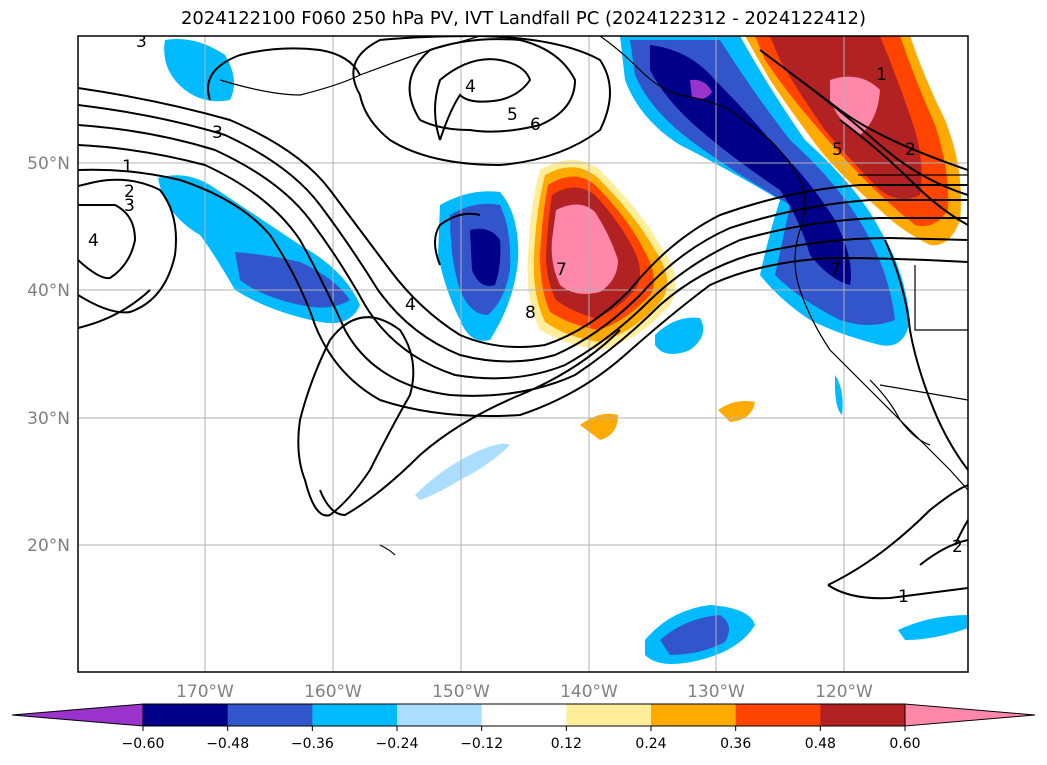  Describe the element at coordinates (589, 692) in the screenshot. I see `lon-label: 140°W` at that location.